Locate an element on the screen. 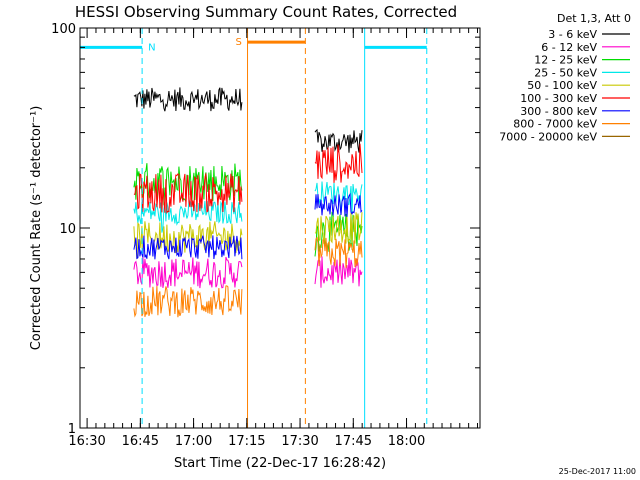  y-tick-label: 100 is located at coordinates (63, 29).